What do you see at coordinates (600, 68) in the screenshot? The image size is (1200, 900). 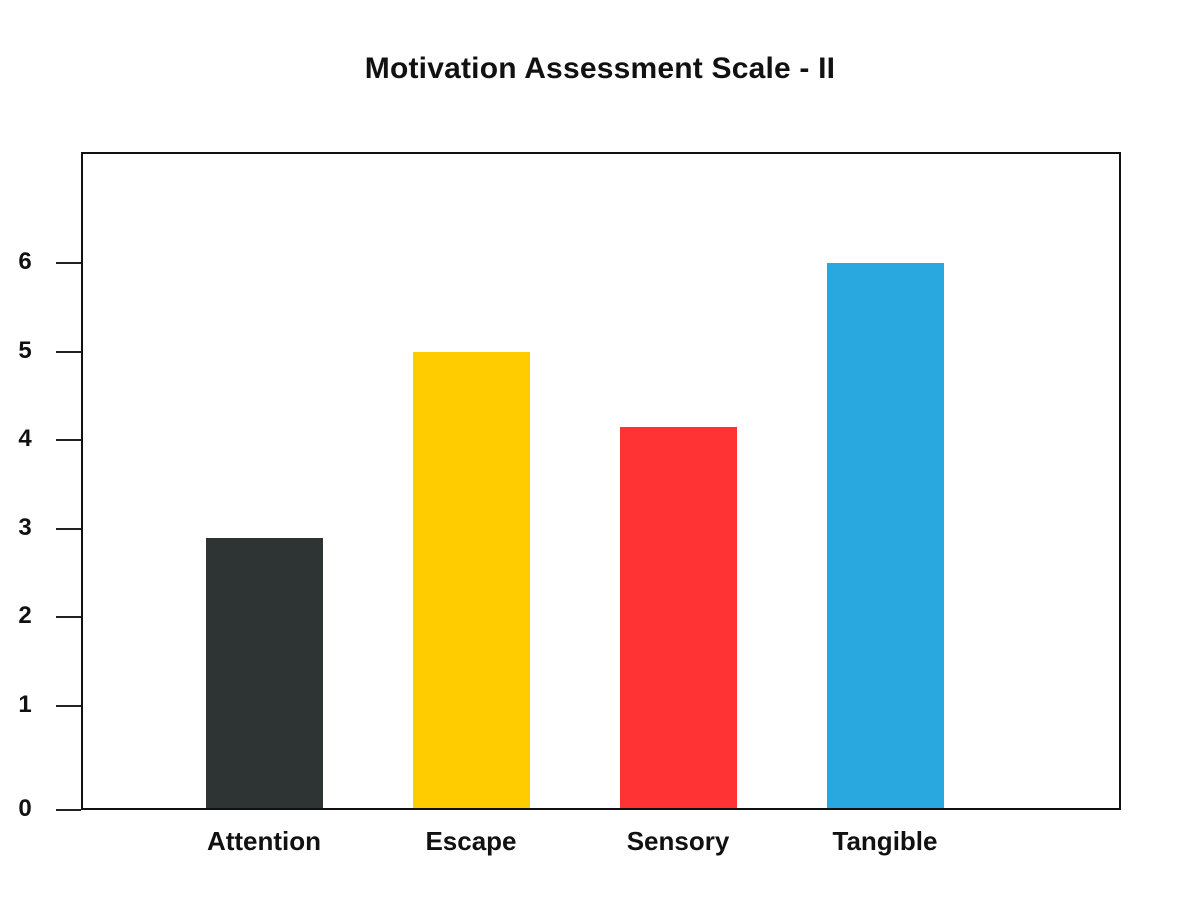 I see `chart-title: Motivation Assessment Scale - II` at bounding box center [600, 68].